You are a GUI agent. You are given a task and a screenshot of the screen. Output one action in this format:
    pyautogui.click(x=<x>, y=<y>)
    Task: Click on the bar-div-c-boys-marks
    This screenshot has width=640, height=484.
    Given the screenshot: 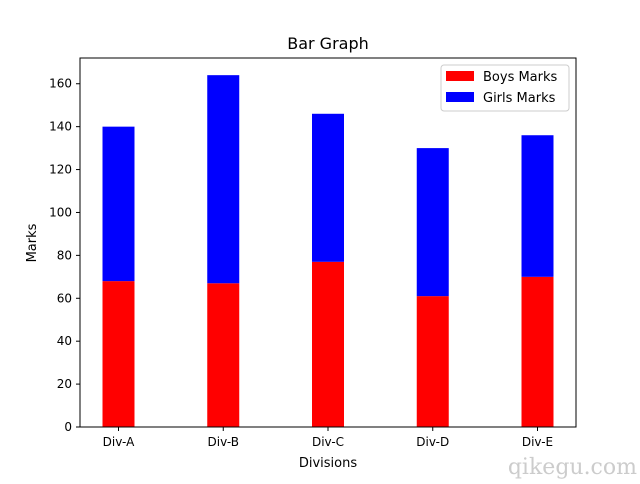 What is the action you would take?
    pyautogui.click(x=328, y=344)
    